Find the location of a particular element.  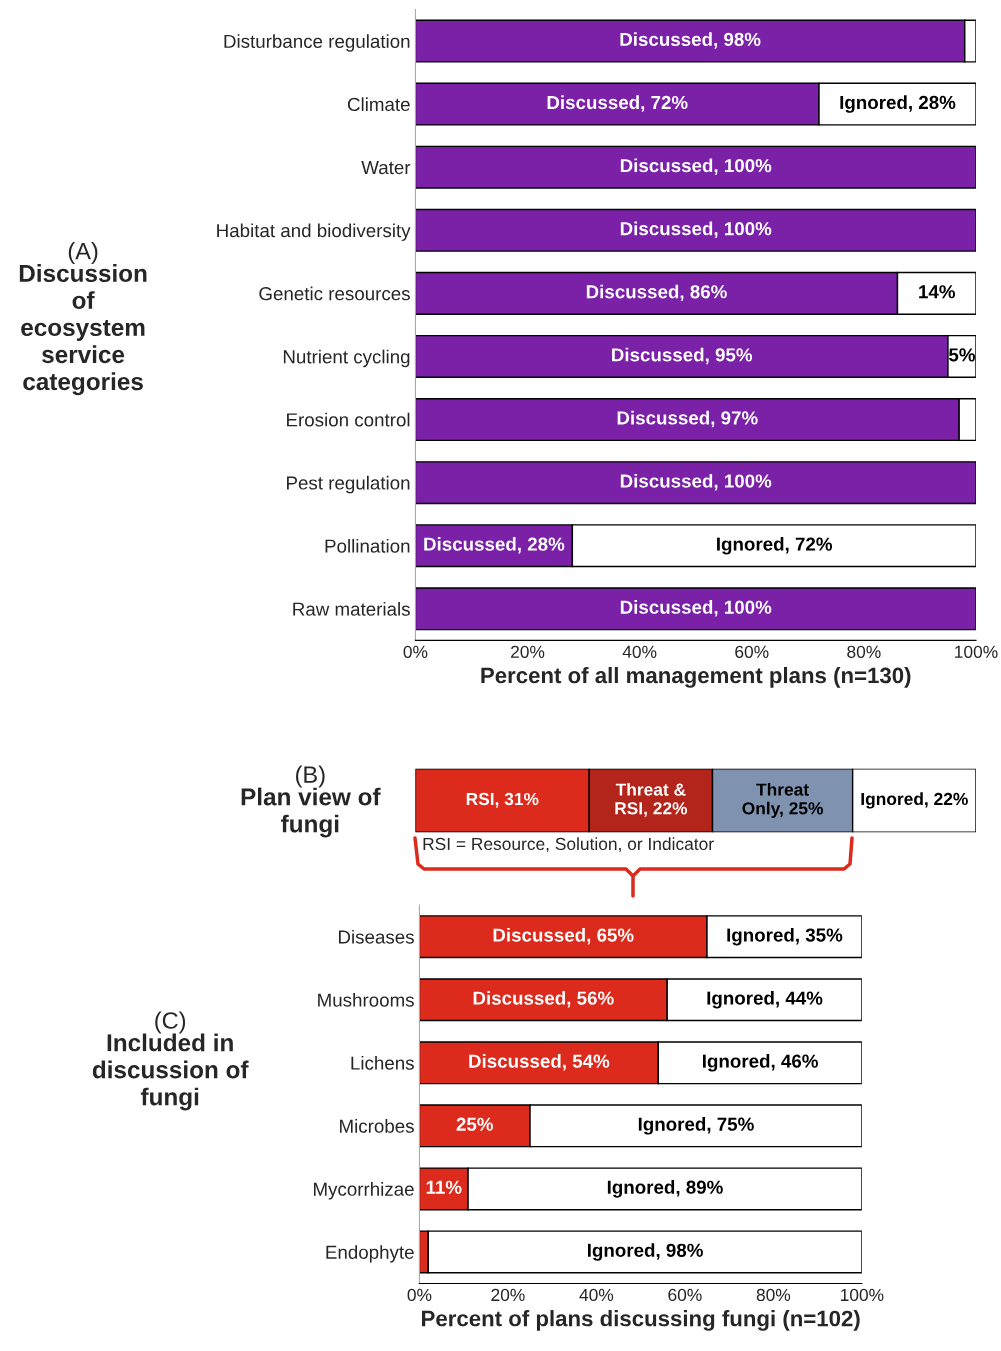

y-tick-label: Mushrooms is located at coordinates (366, 999).